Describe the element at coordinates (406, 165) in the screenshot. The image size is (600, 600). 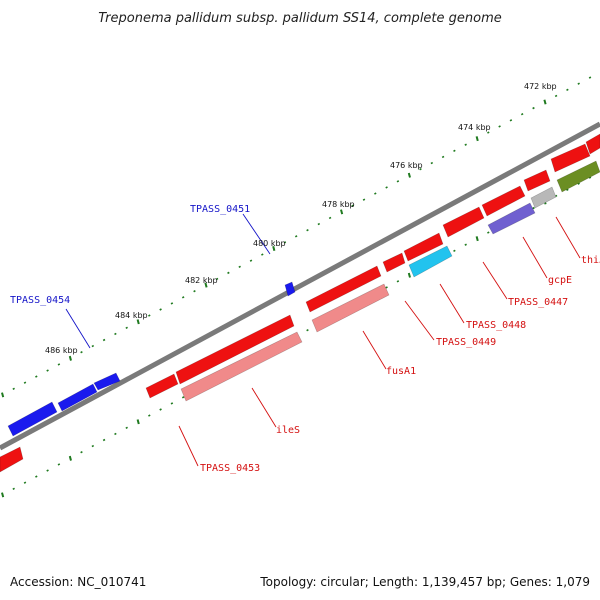
I see `tick-label-476: 476 kbp` at that location.